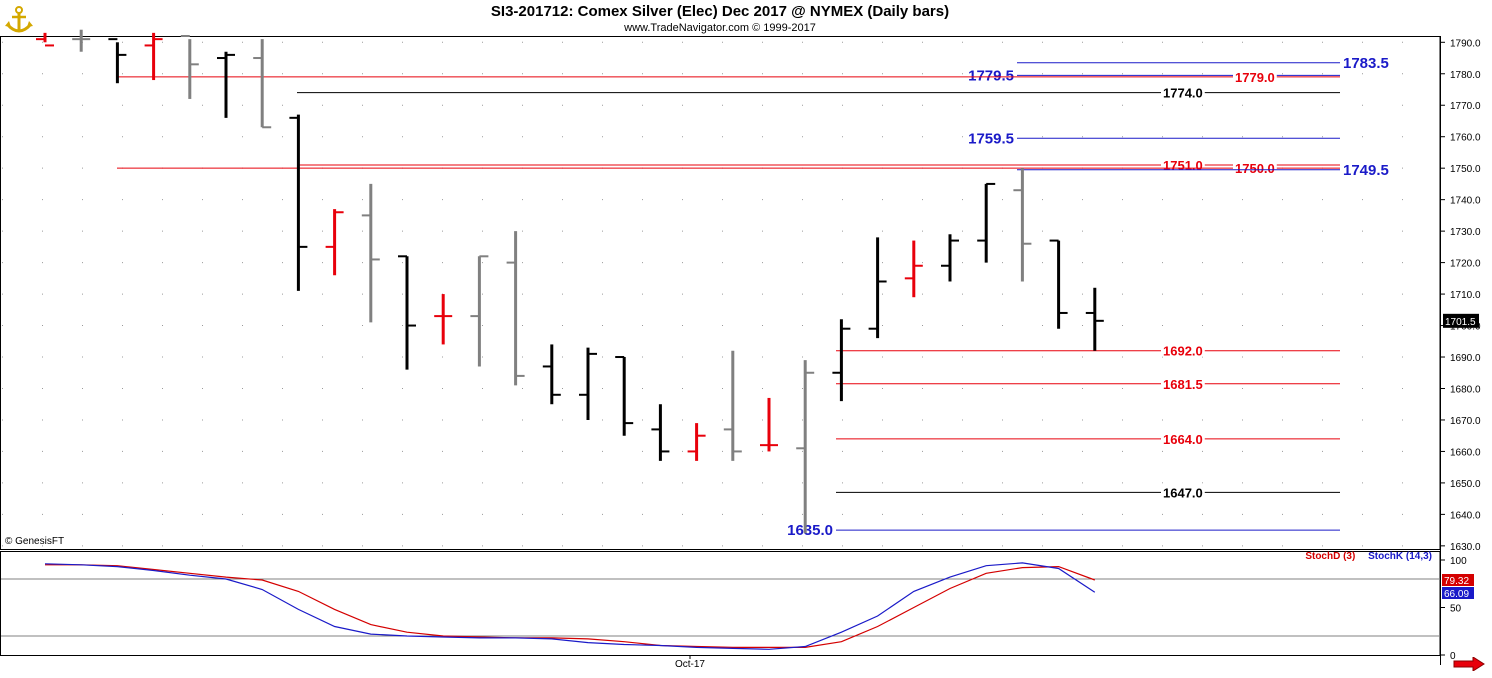 The height and width of the screenshot is (678, 1492). I want to click on stochk-value-tag, so click(1458, 593).